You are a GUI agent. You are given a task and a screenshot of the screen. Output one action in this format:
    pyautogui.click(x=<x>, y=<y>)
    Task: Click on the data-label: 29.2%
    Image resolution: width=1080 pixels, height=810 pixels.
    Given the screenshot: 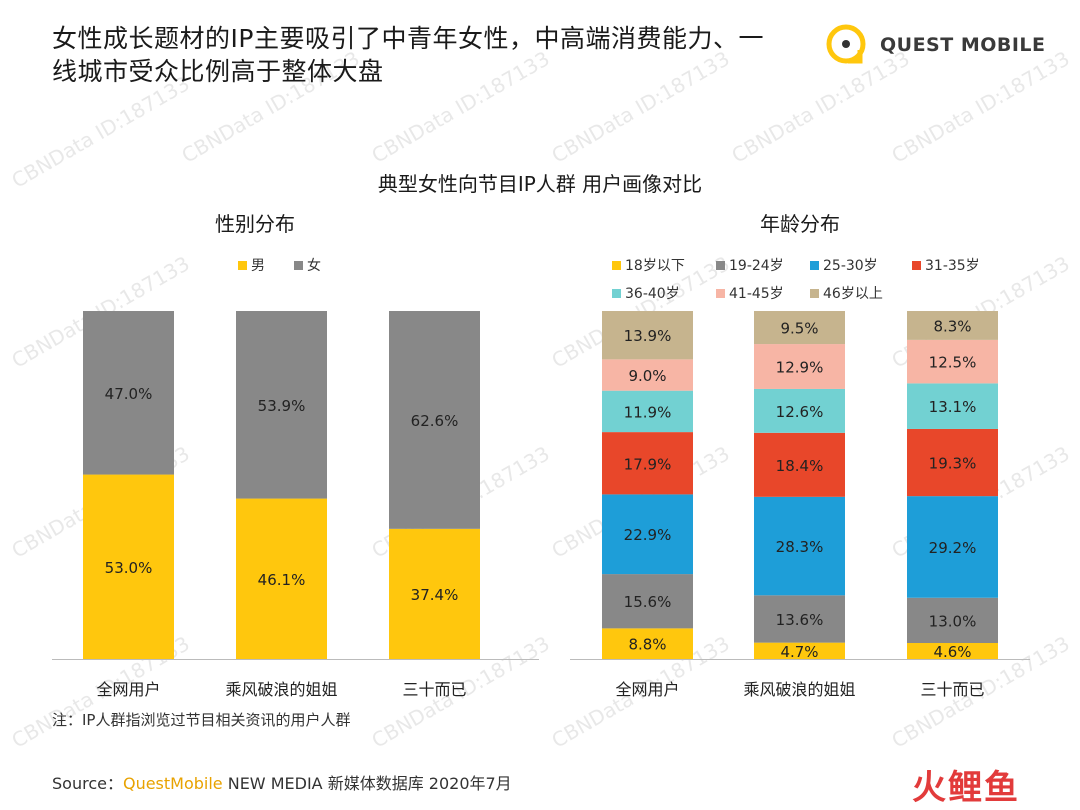 What is the action you would take?
    pyautogui.click(x=953, y=548)
    